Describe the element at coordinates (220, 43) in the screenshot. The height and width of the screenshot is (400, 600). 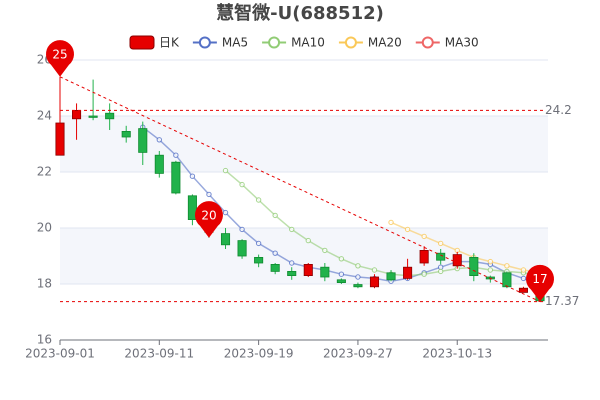
I see `legend-item: MA5` at that location.